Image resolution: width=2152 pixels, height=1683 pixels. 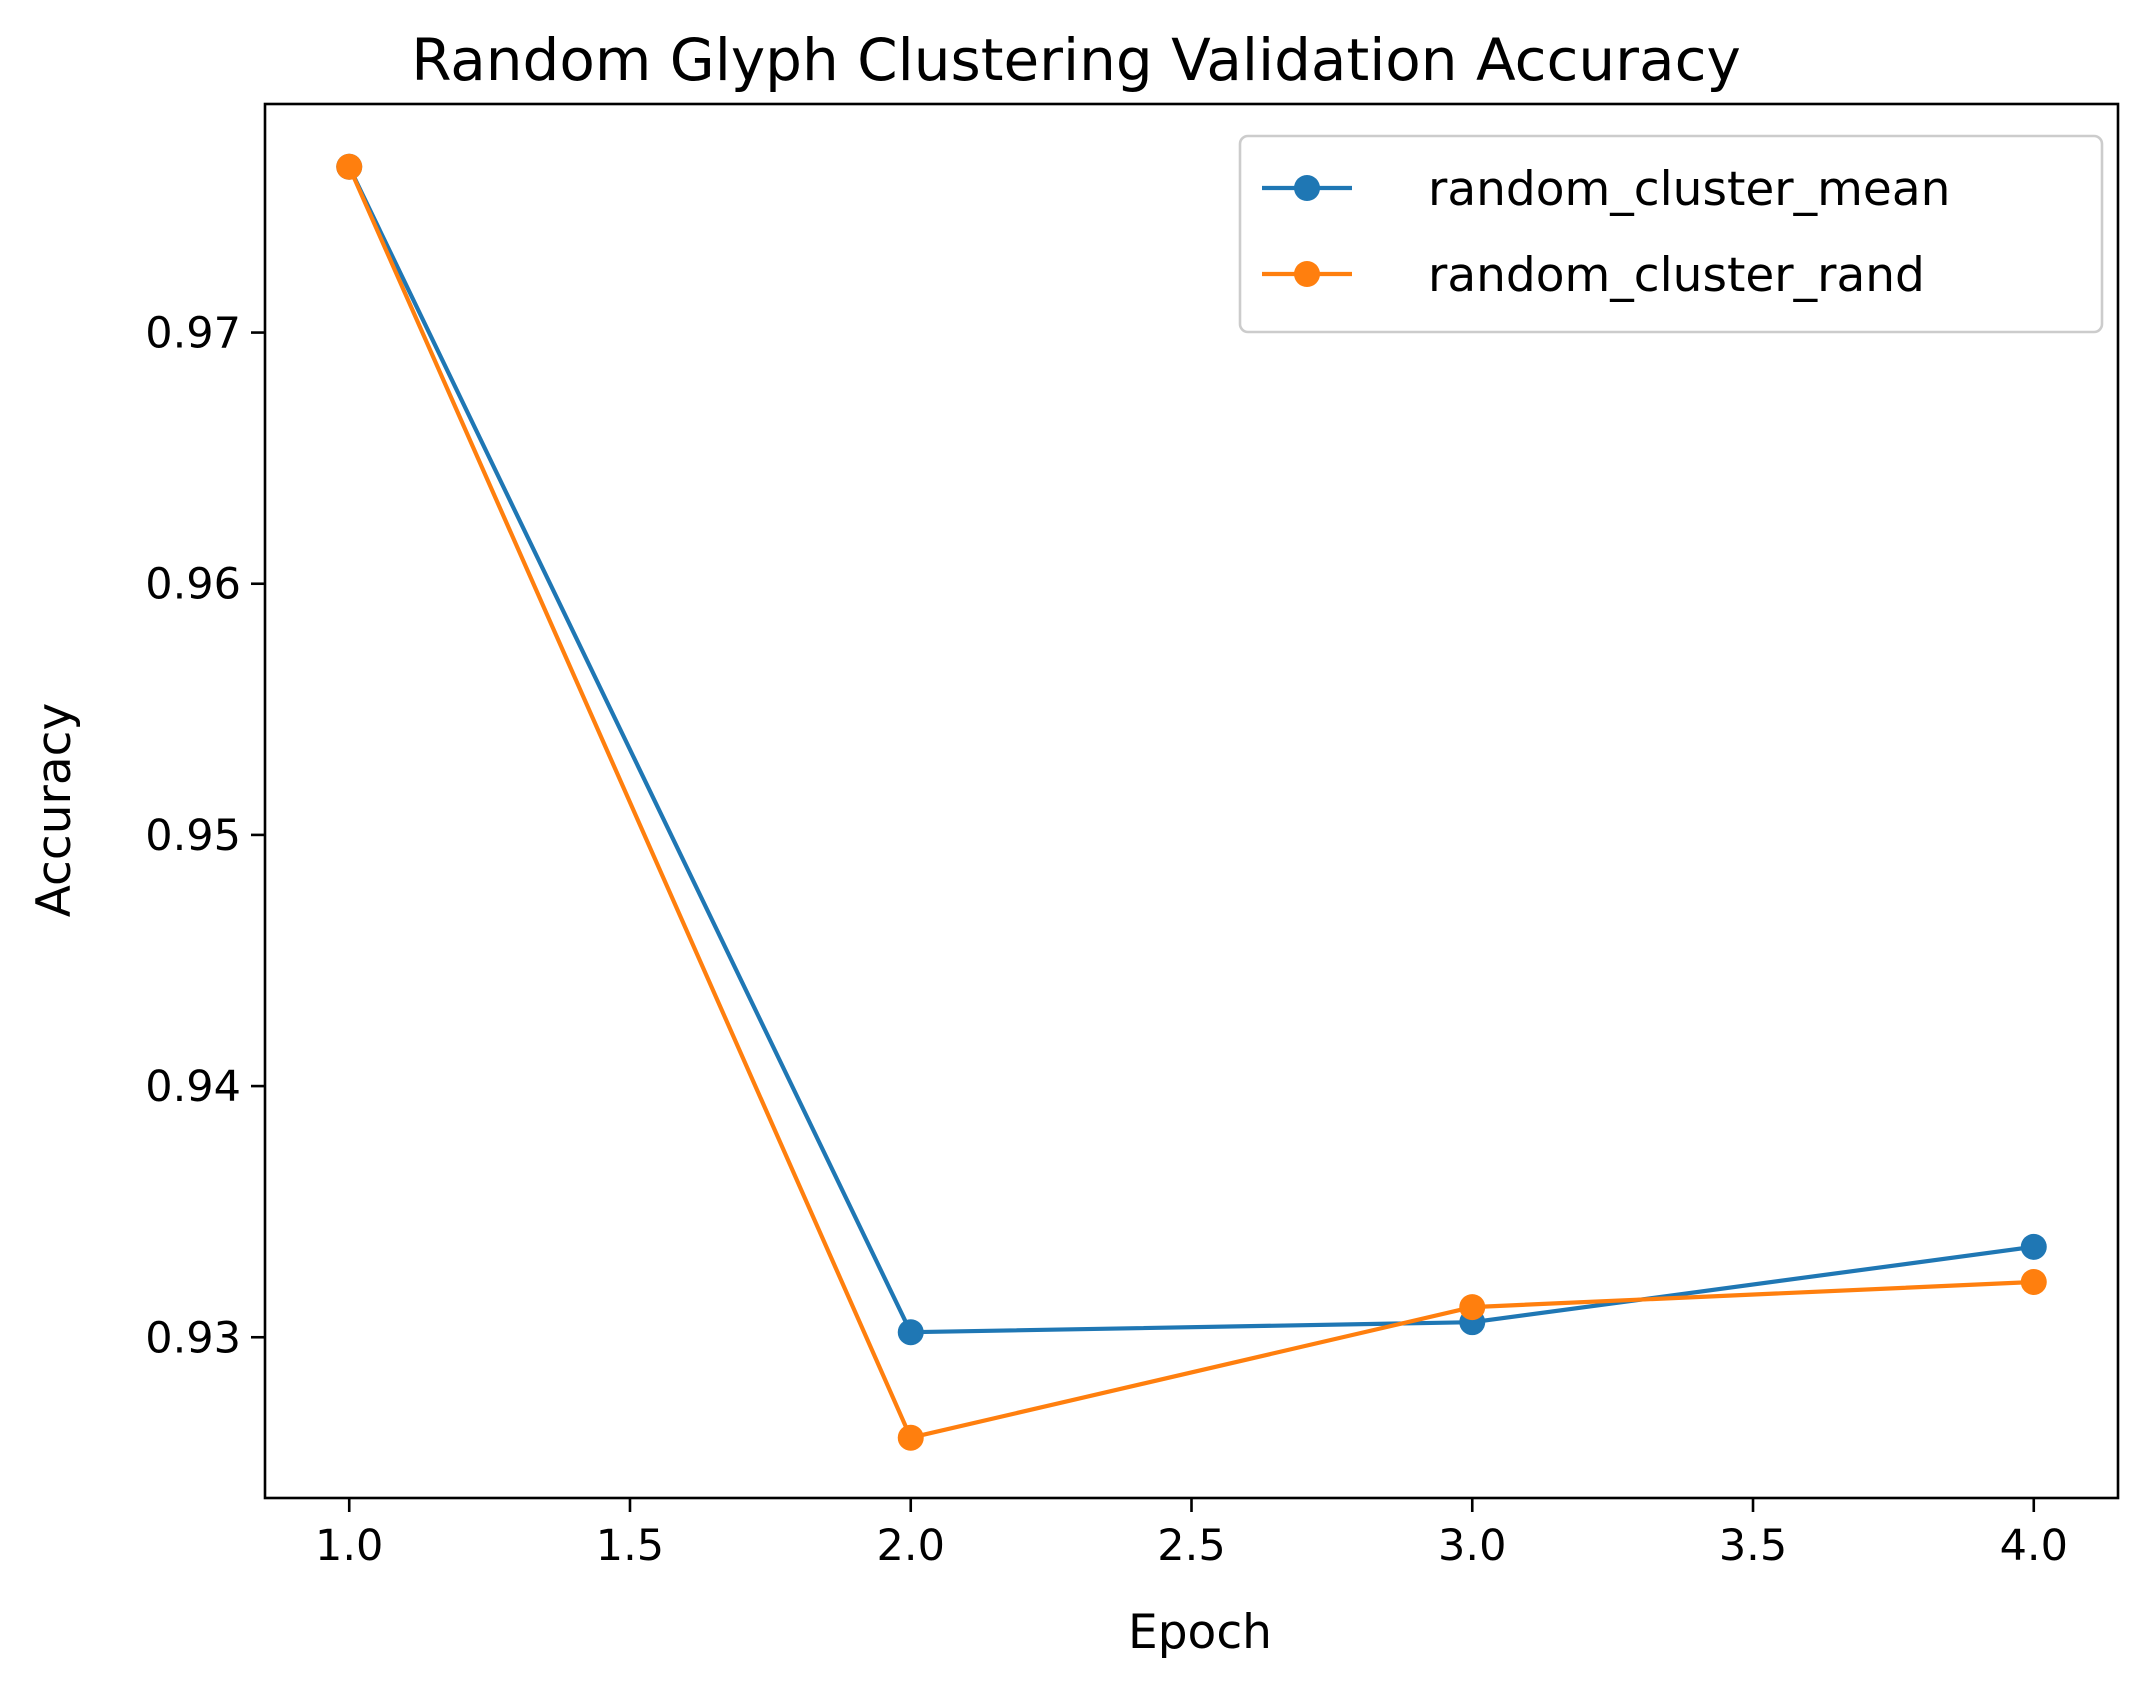 What do you see at coordinates (911, 1546) in the screenshot?
I see `x-tick-label: 2.0` at bounding box center [911, 1546].